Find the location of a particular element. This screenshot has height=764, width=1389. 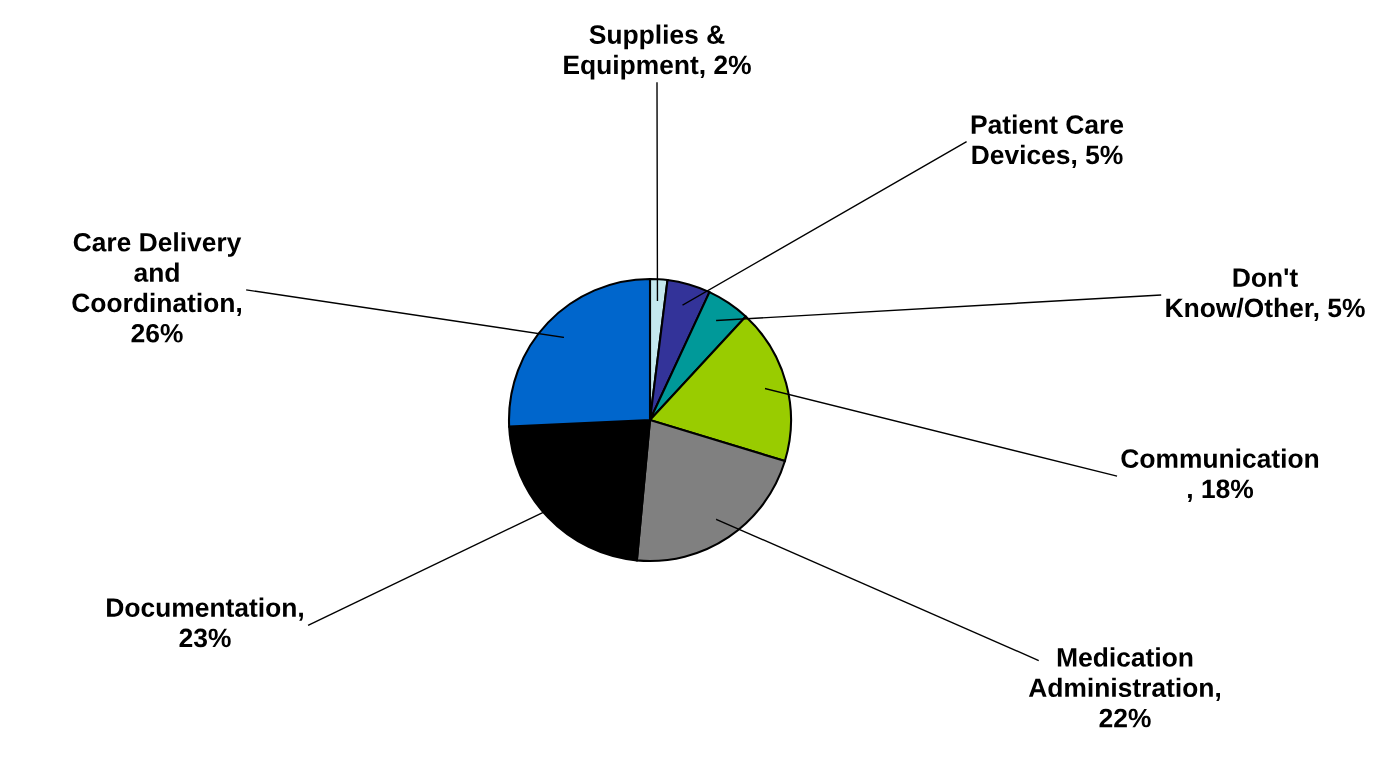

slice-label: Care Delivery and Coordination, 26% is located at coordinates (157, 287).